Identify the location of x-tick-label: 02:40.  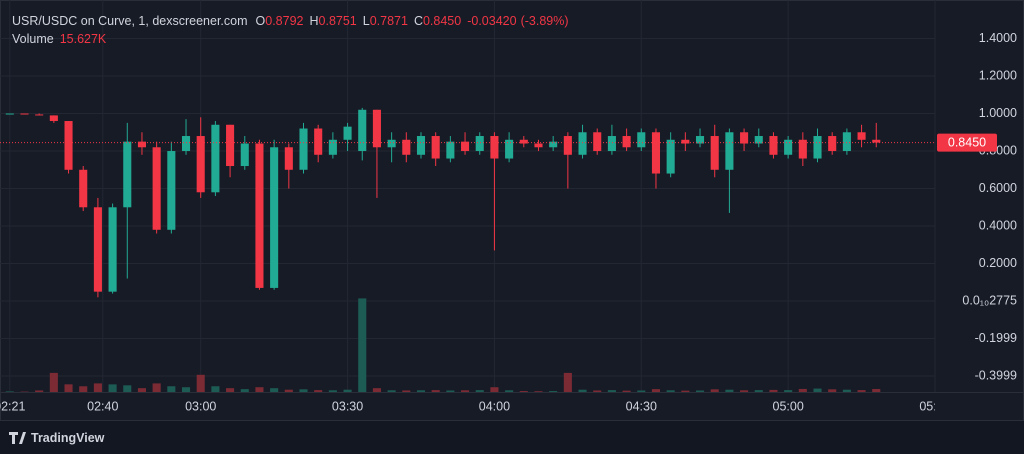
(102, 406).